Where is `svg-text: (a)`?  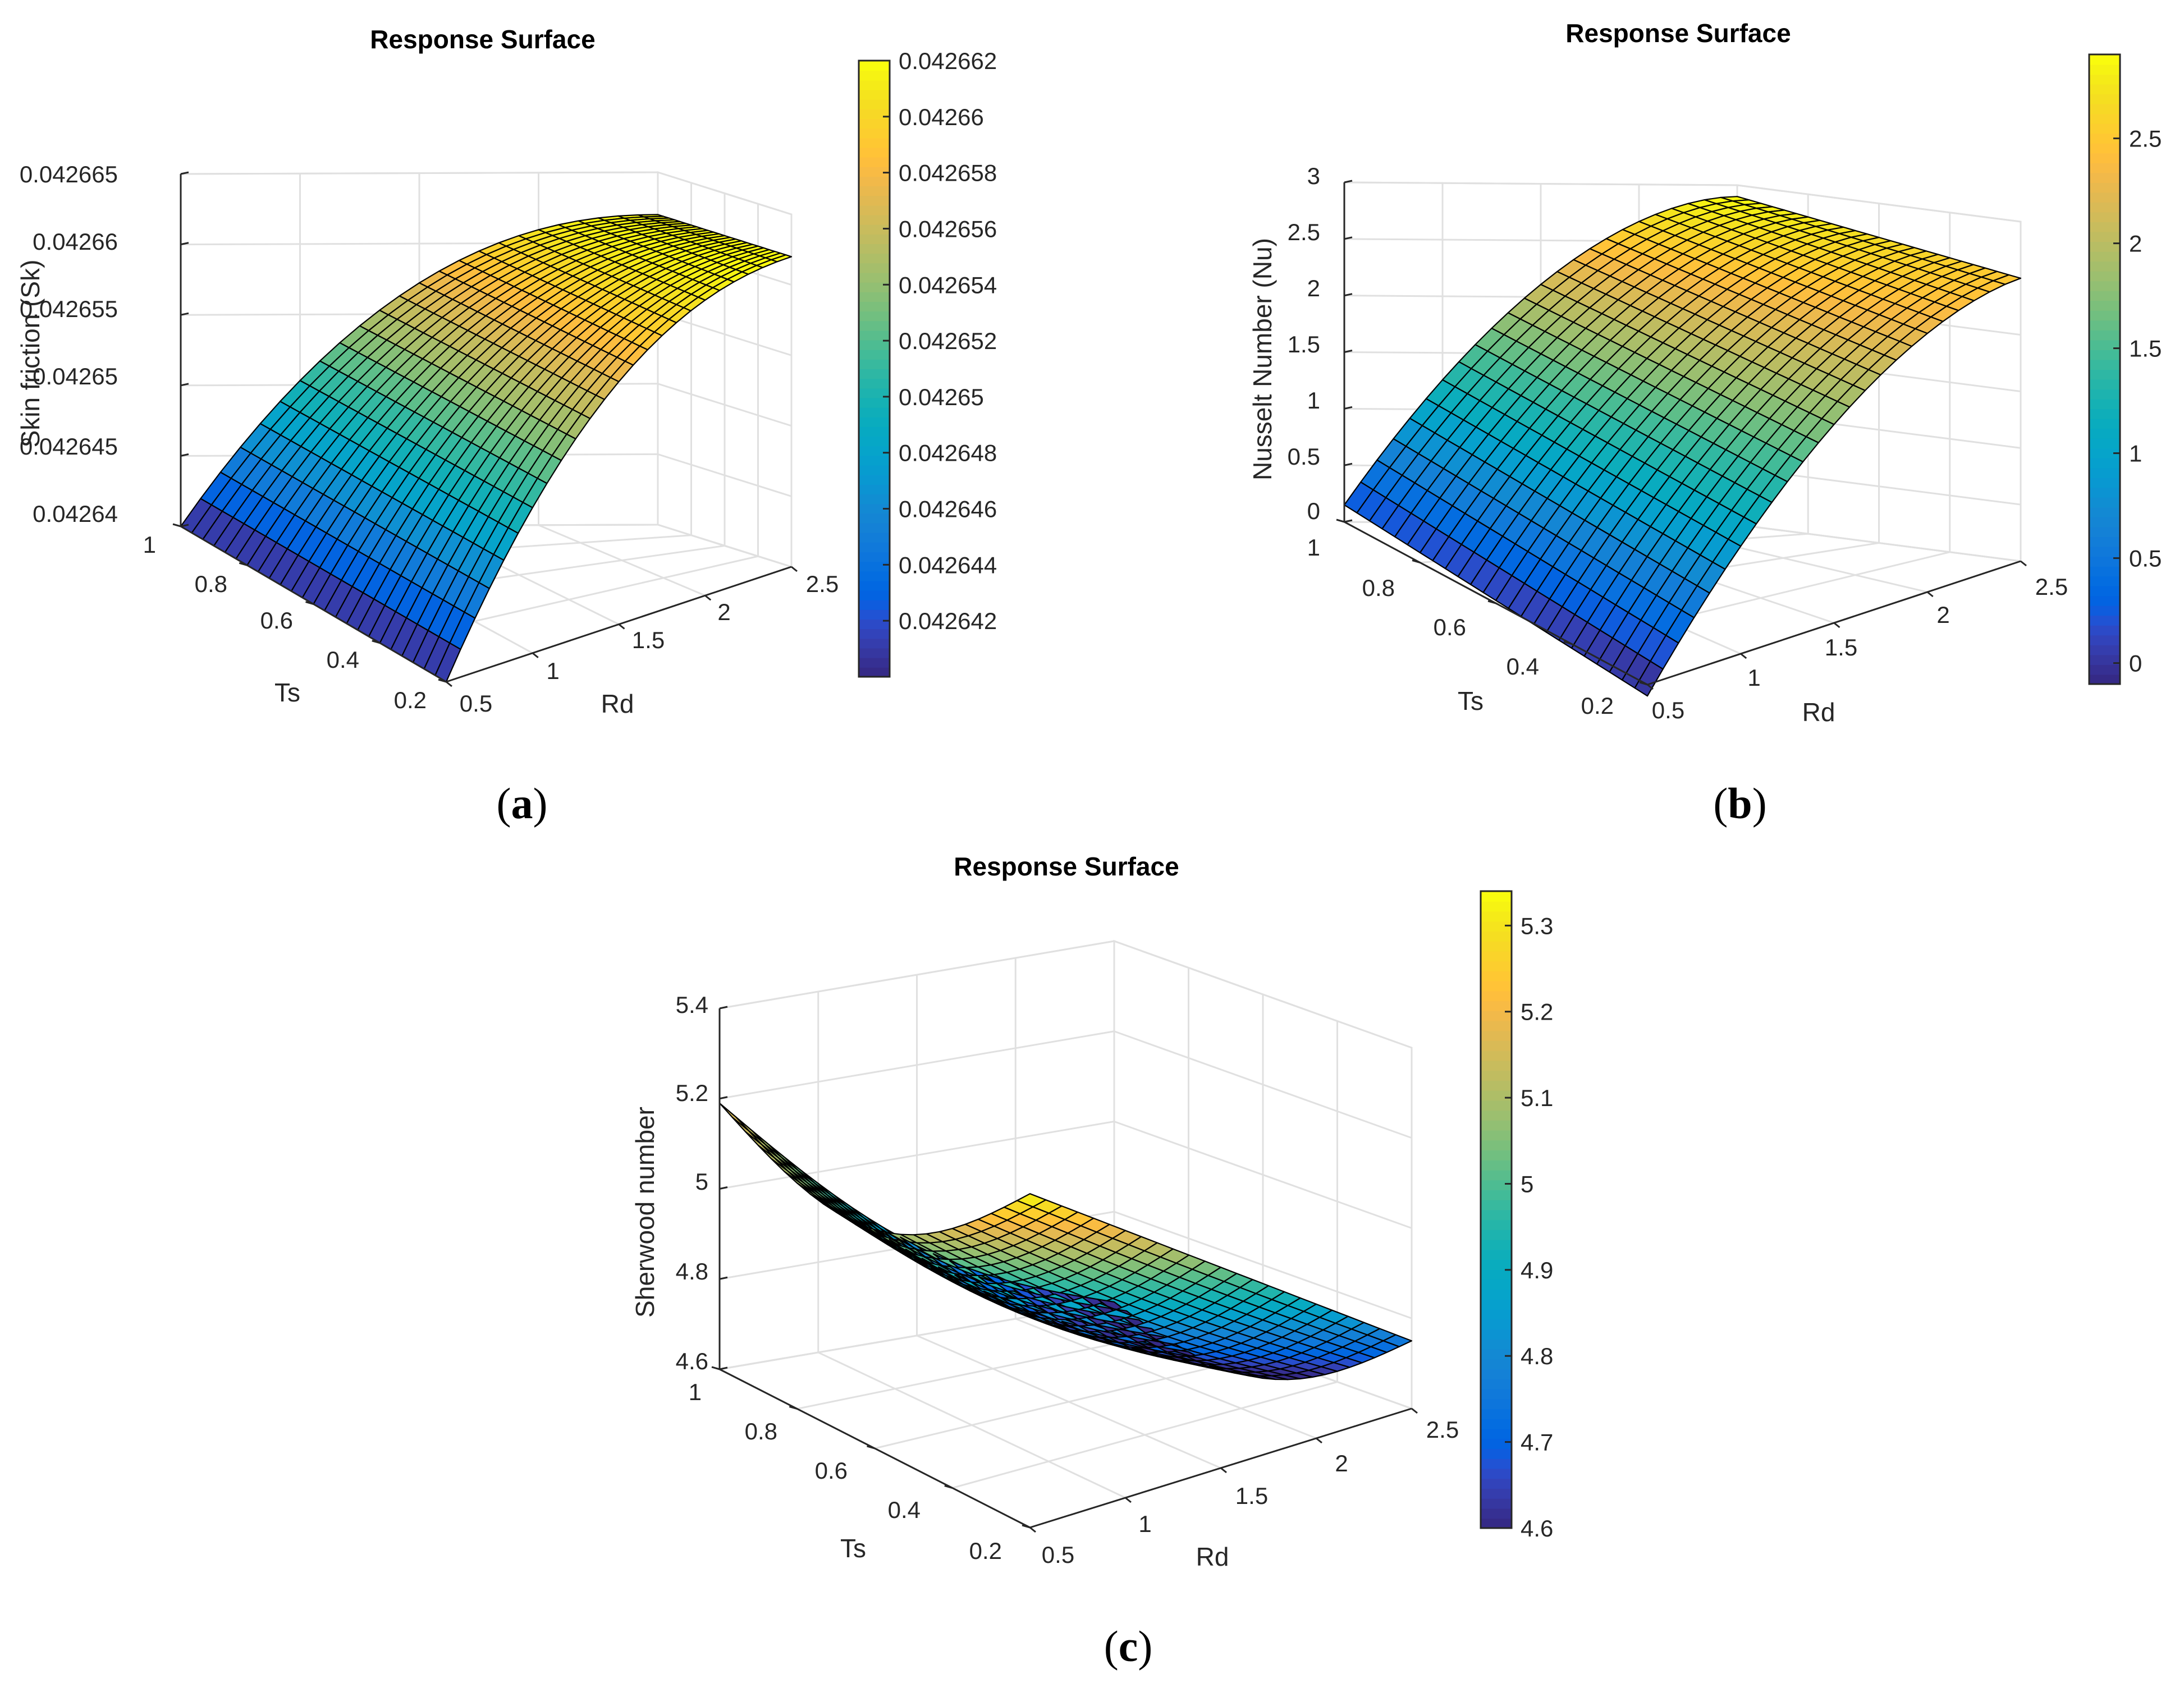 svg-text: (a) is located at coordinates (522, 804).